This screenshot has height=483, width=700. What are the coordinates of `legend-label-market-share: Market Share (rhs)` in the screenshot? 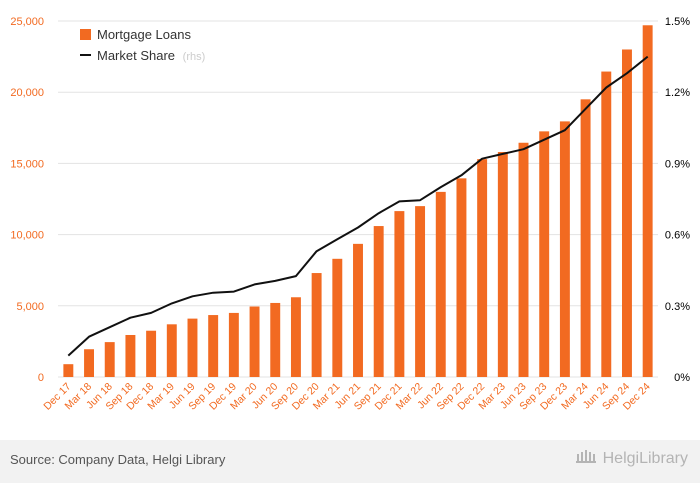 It's located at (151, 55).